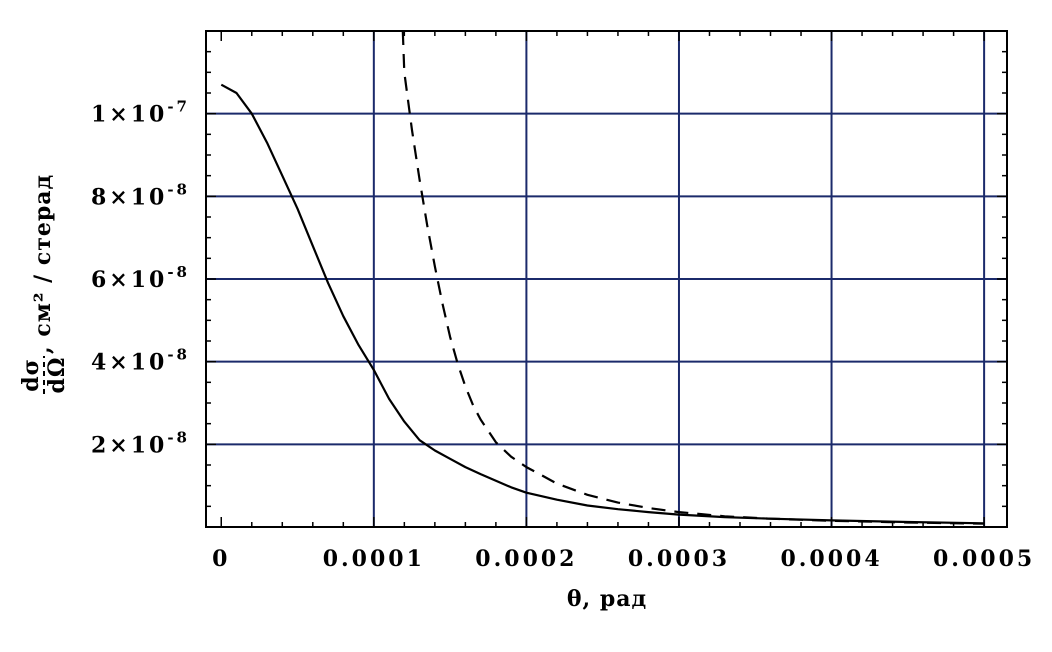 The width and height of the screenshot is (1052, 652). I want to click on x-axis-title: θ, рад, so click(607, 599).